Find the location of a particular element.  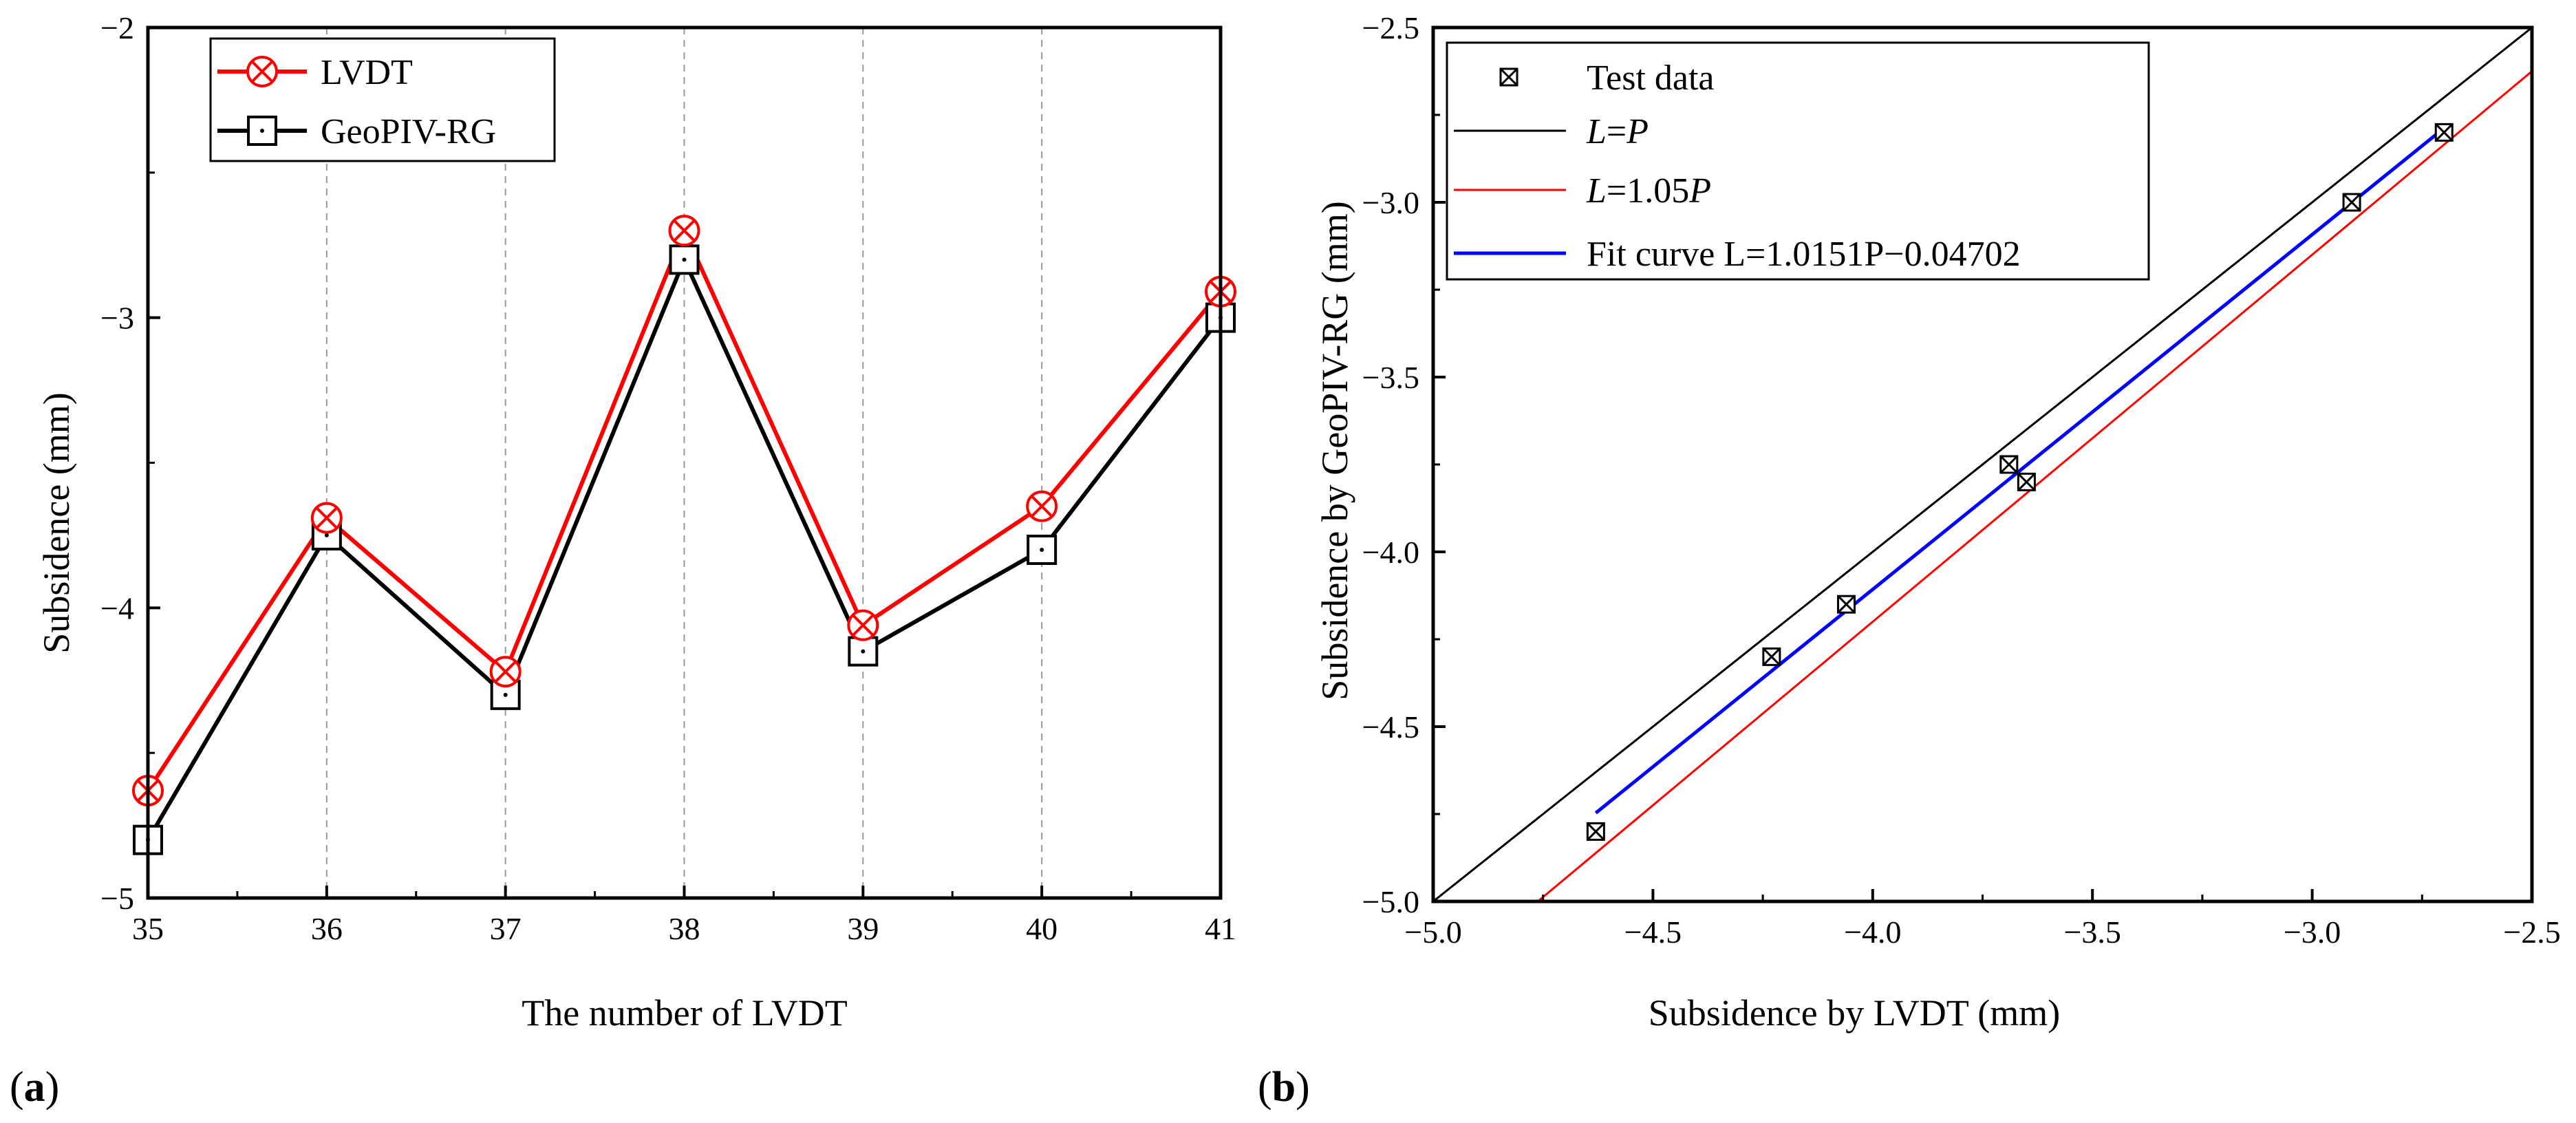

a-y-tick-label: −3 is located at coordinates (117, 318).